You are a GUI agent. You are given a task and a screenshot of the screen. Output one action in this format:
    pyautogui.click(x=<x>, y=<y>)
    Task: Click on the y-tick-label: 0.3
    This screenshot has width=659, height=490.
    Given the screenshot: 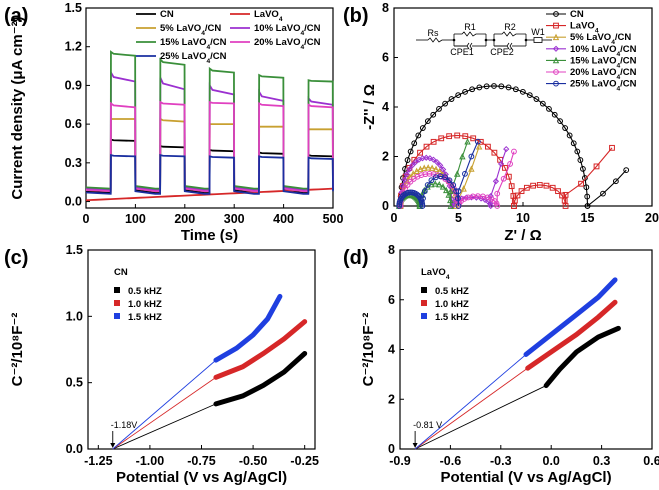 What is the action you would take?
    pyautogui.click(x=73, y=163)
    